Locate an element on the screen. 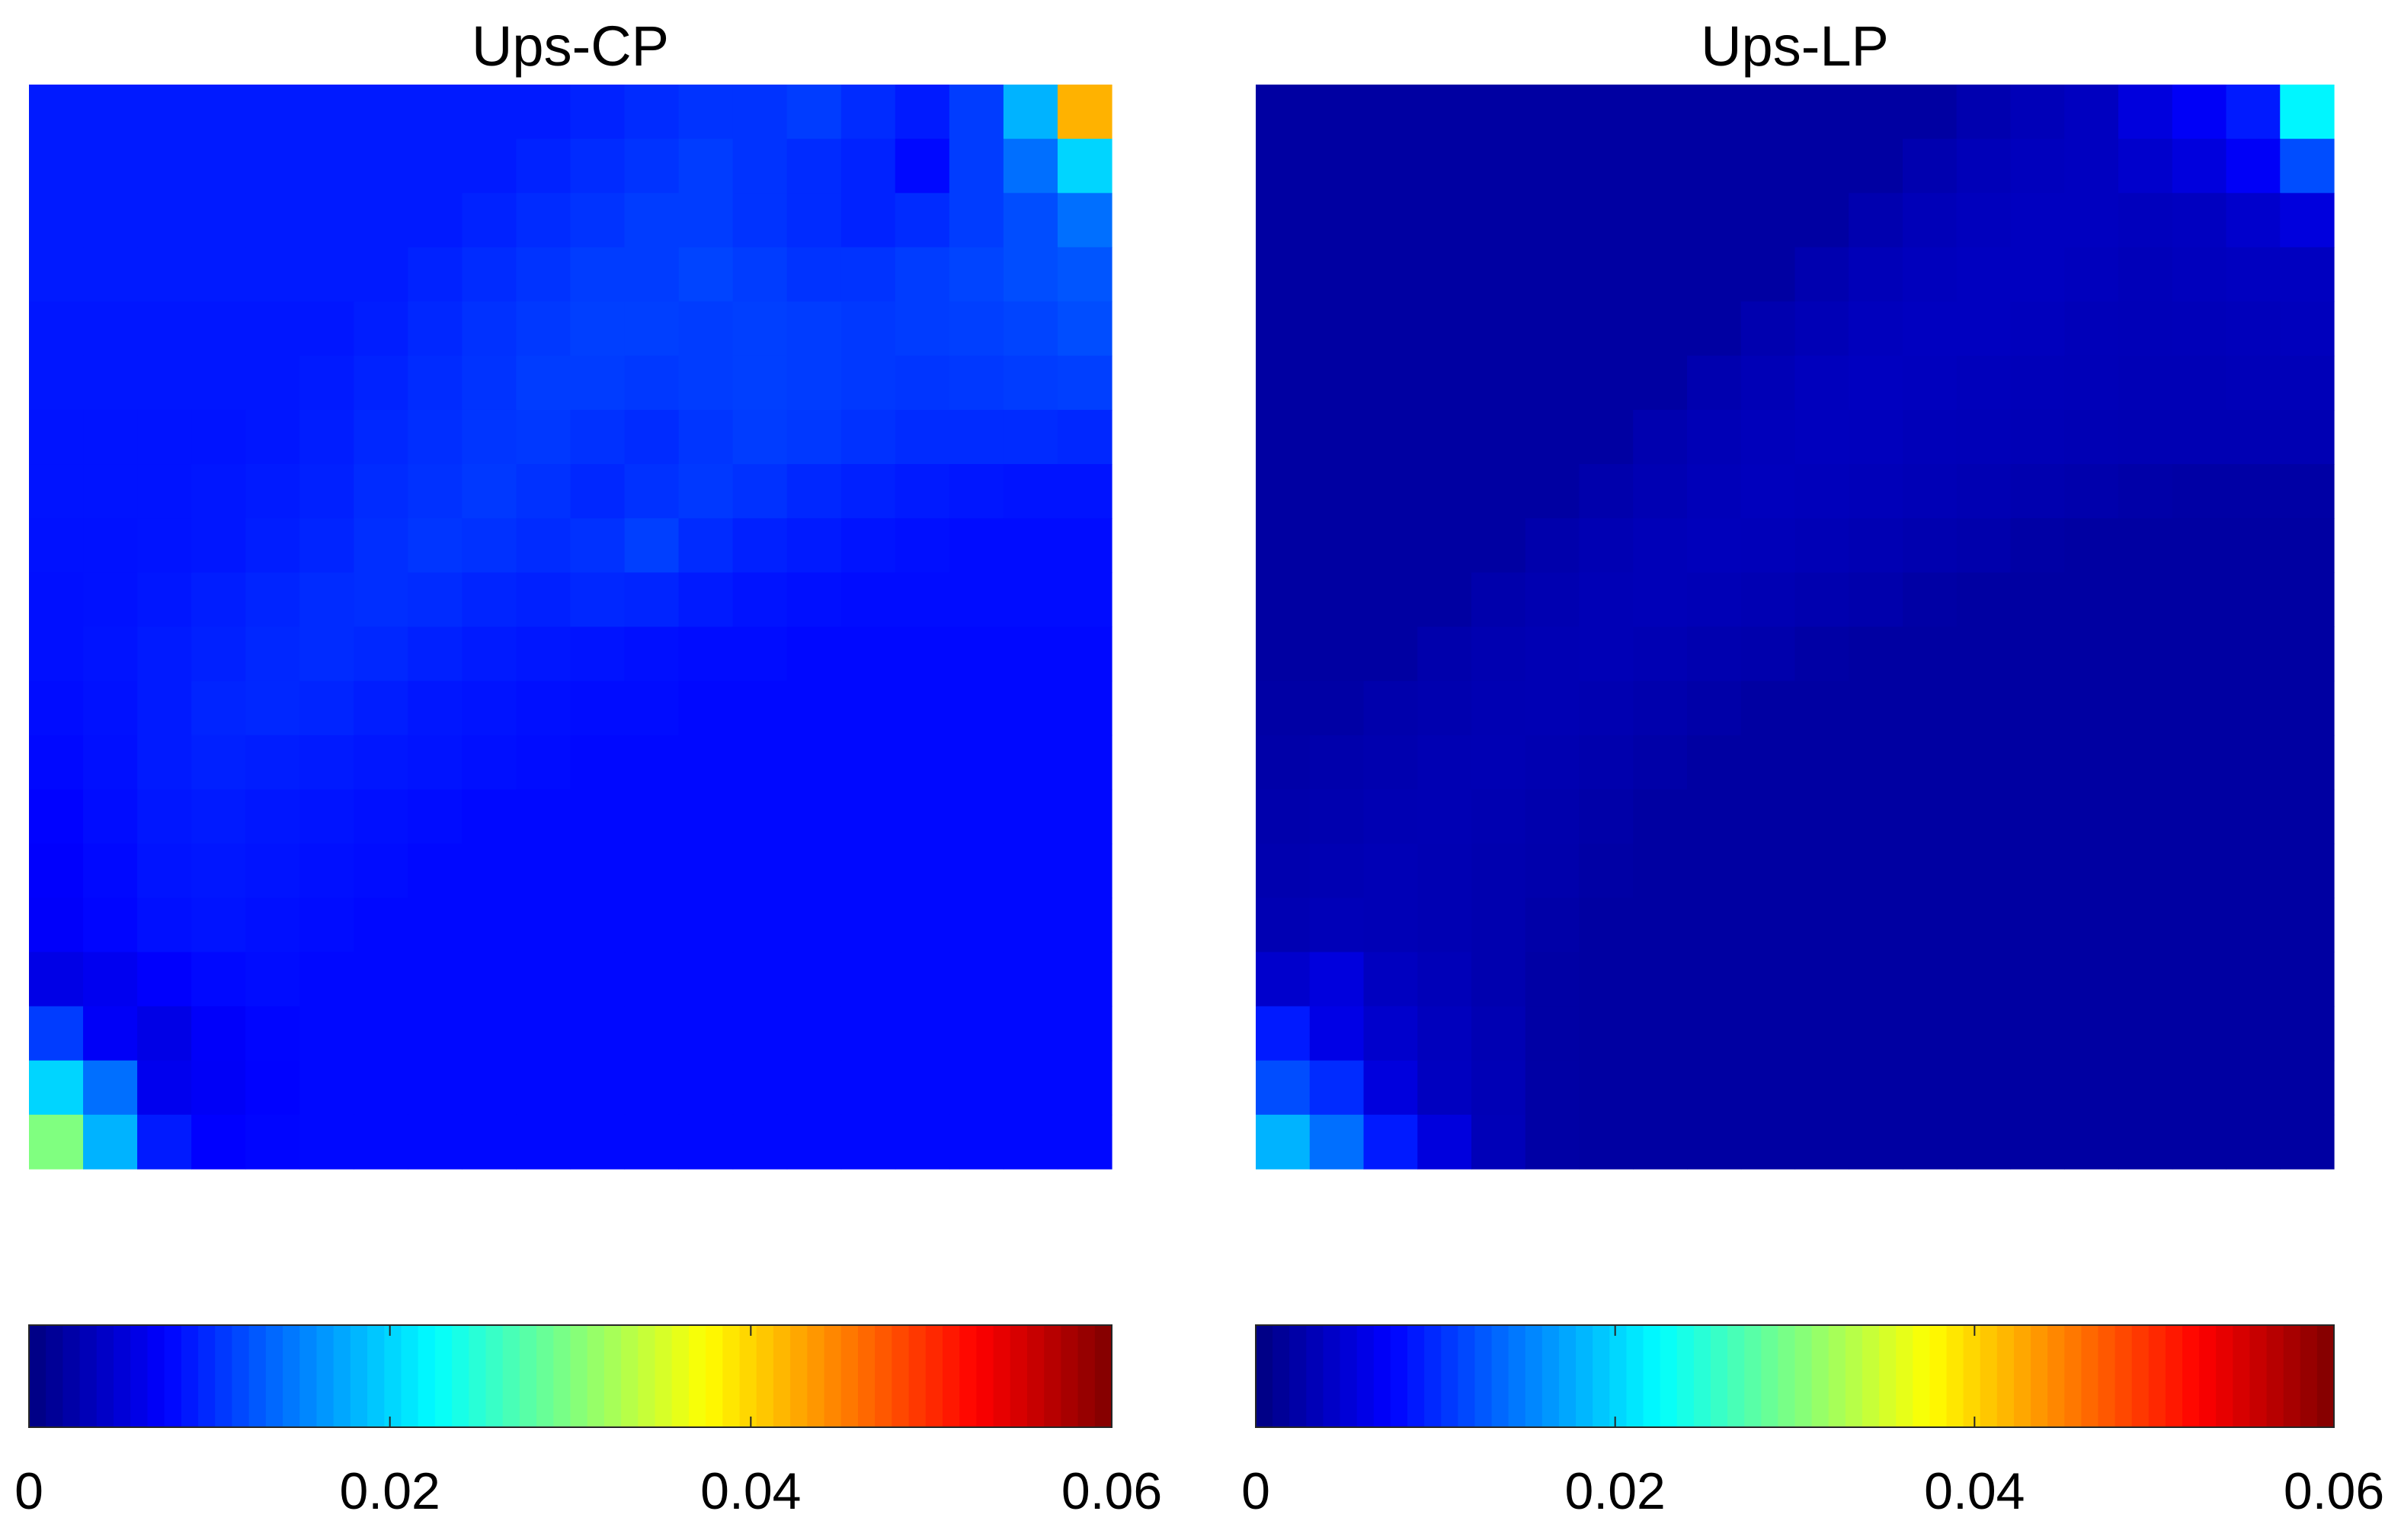 The height and width of the screenshot is (1540, 2401). colorbar-tick-label: 0.02 is located at coordinates (1614, 1491).